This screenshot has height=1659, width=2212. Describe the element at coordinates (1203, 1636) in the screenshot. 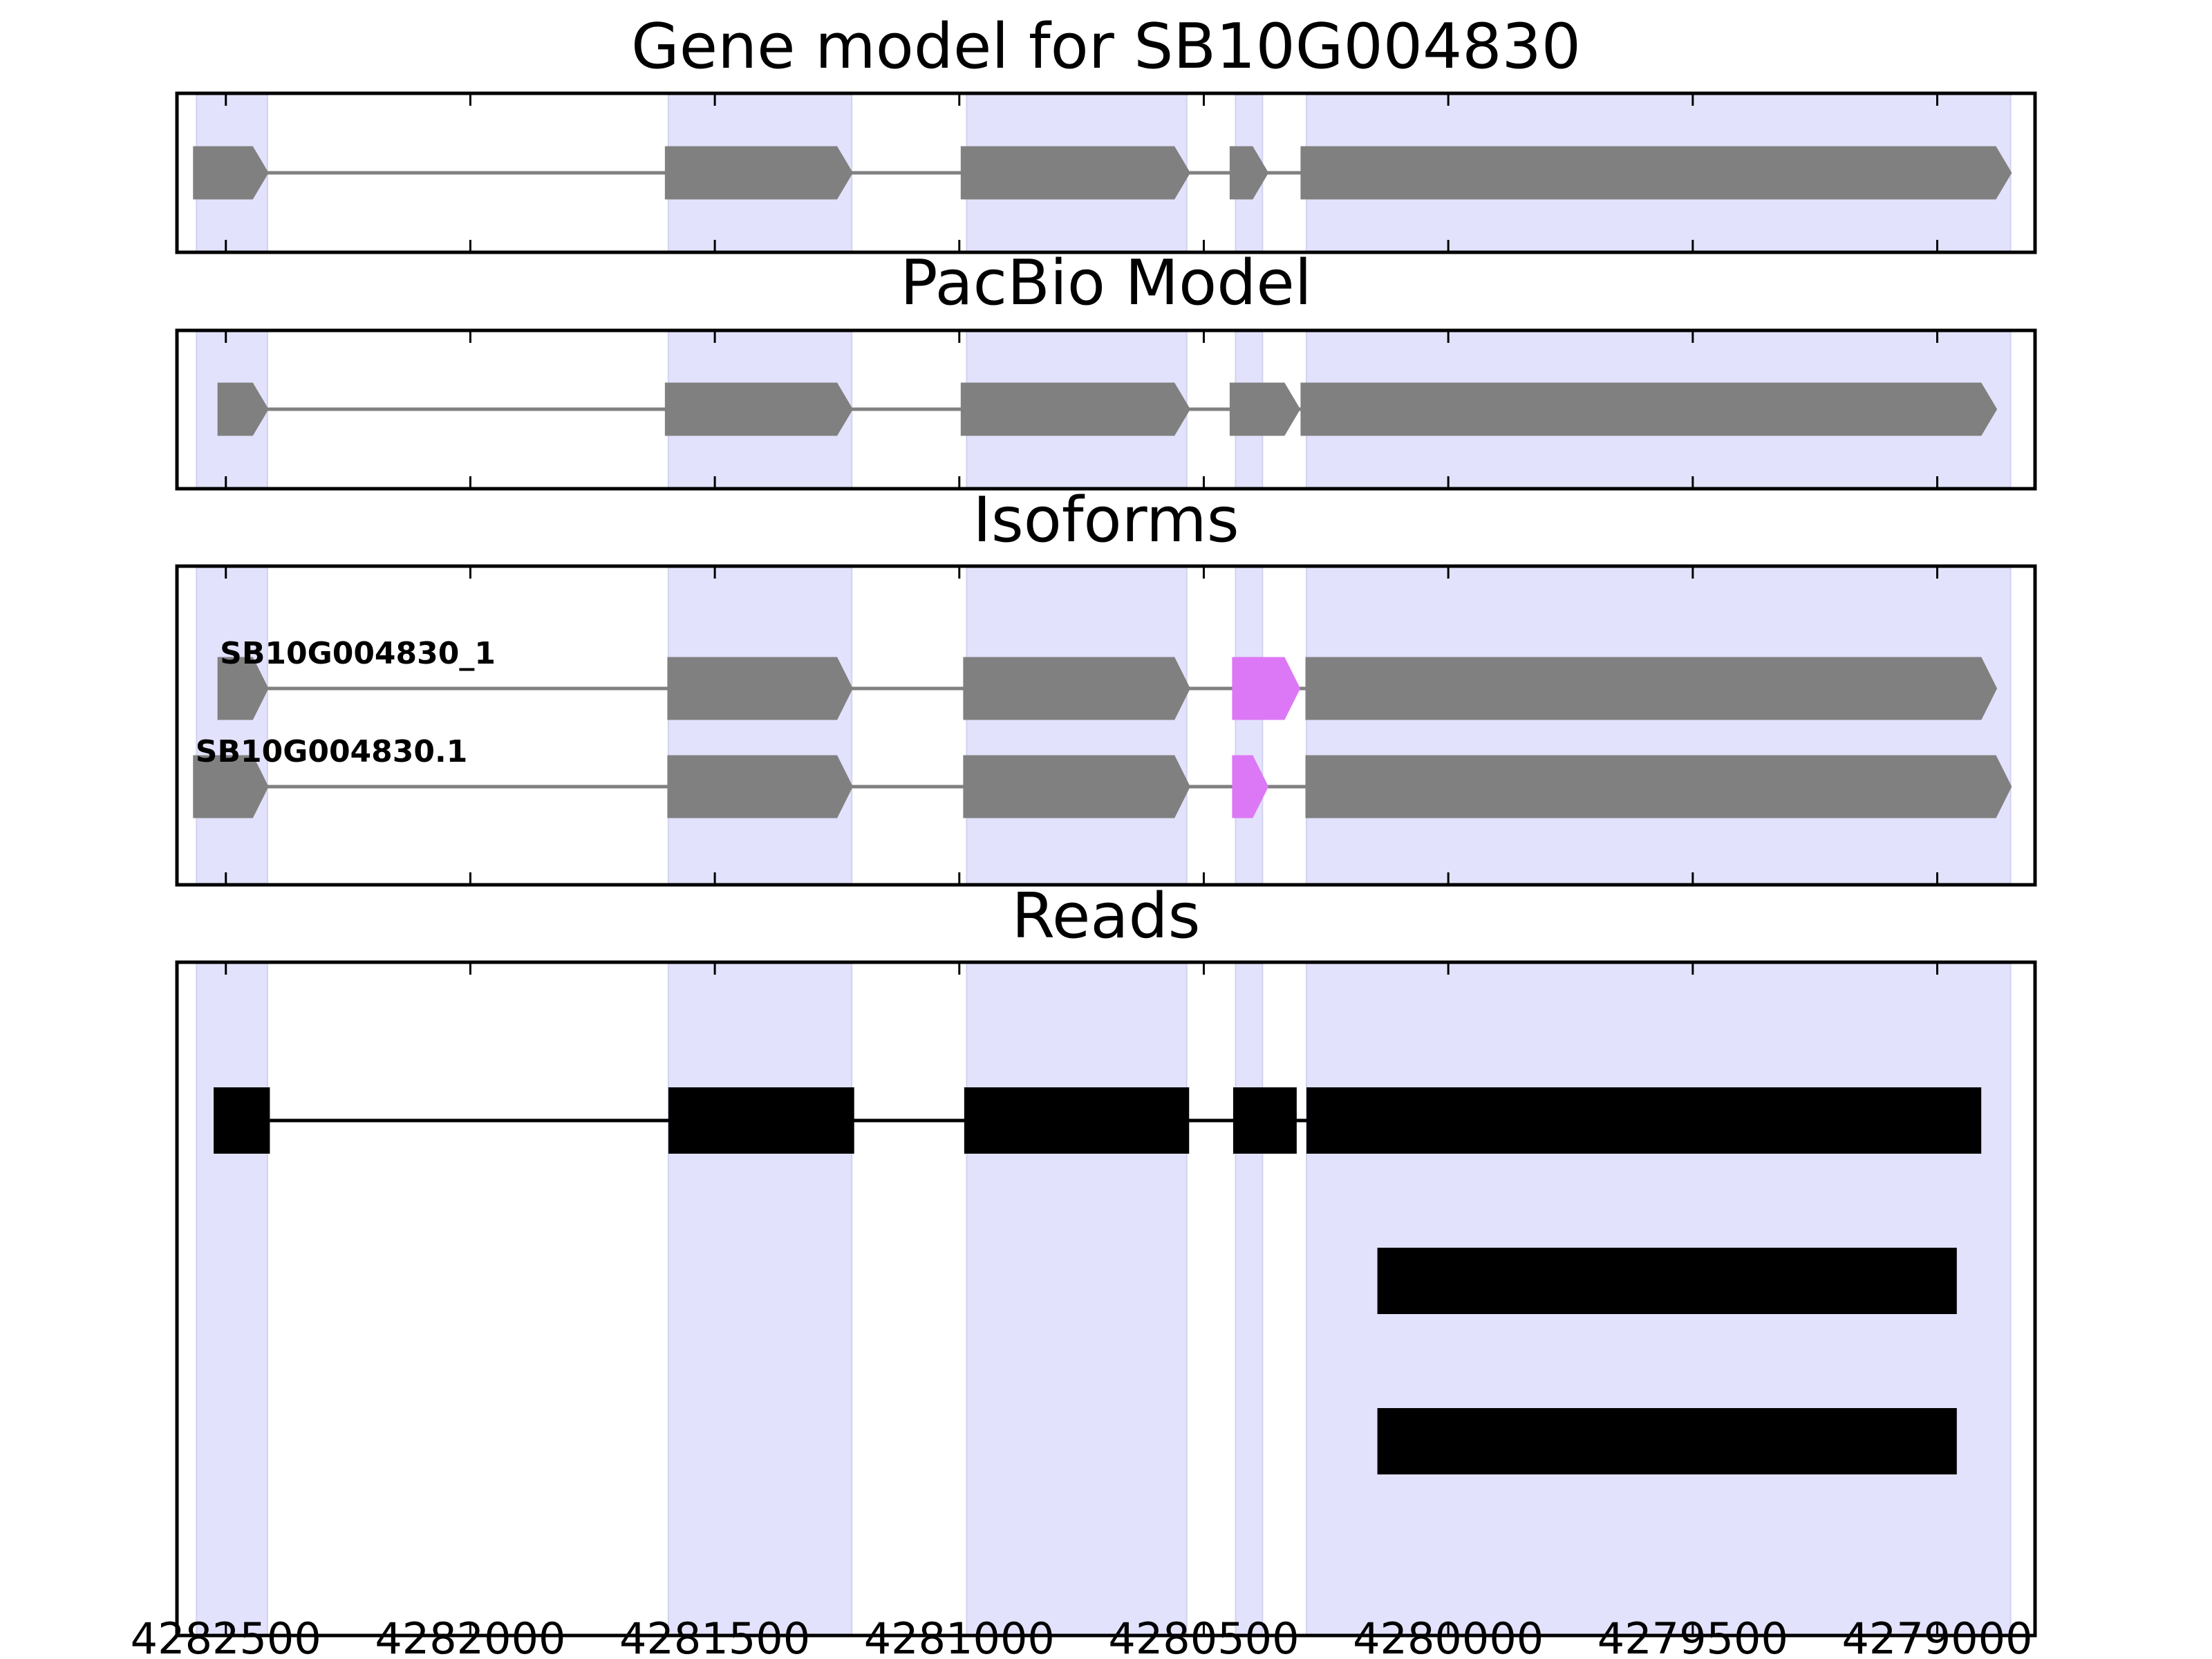

I see `x-axis-tick-label: 4280500` at that location.